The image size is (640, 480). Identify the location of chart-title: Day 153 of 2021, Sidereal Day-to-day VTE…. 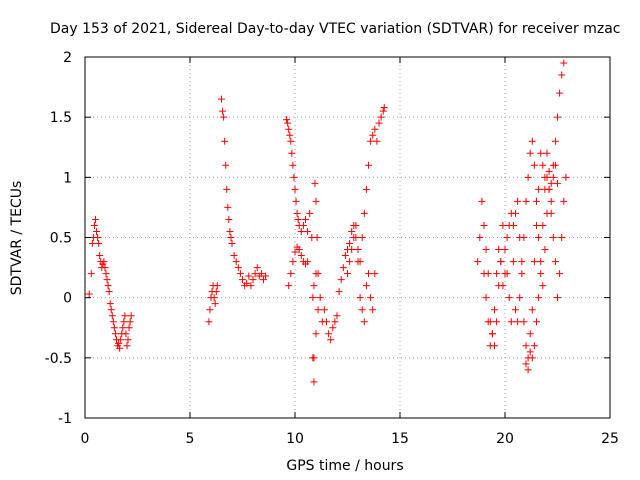
(335, 29).